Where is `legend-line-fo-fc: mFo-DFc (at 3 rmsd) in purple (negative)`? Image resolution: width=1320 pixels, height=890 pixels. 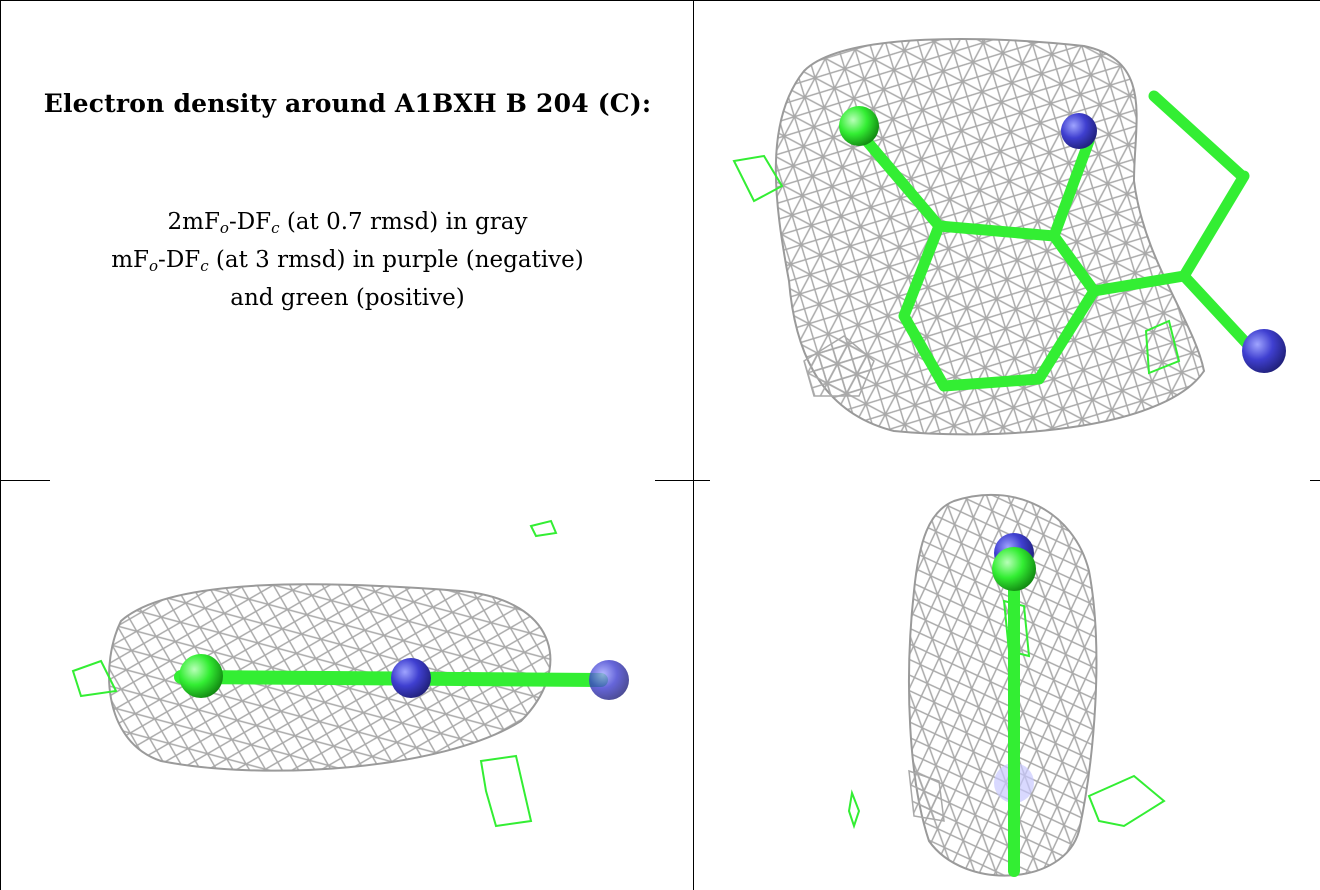
legend-line-fo-fc: mFo-DFc (at 3 rmsd) in purple (negative) is located at coordinates (347, 261).